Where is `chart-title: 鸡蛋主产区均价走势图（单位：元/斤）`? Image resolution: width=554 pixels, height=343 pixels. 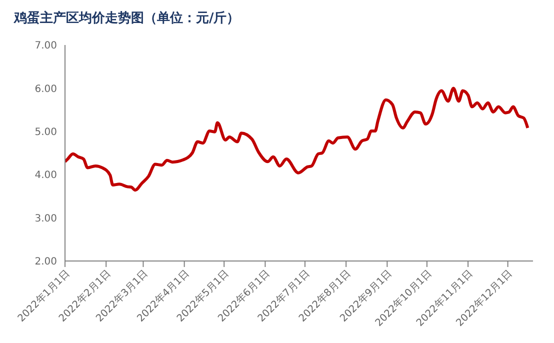 chart-title: 鸡蛋主产区均价走势图（单位：元/斤） is located at coordinates (127, 18).